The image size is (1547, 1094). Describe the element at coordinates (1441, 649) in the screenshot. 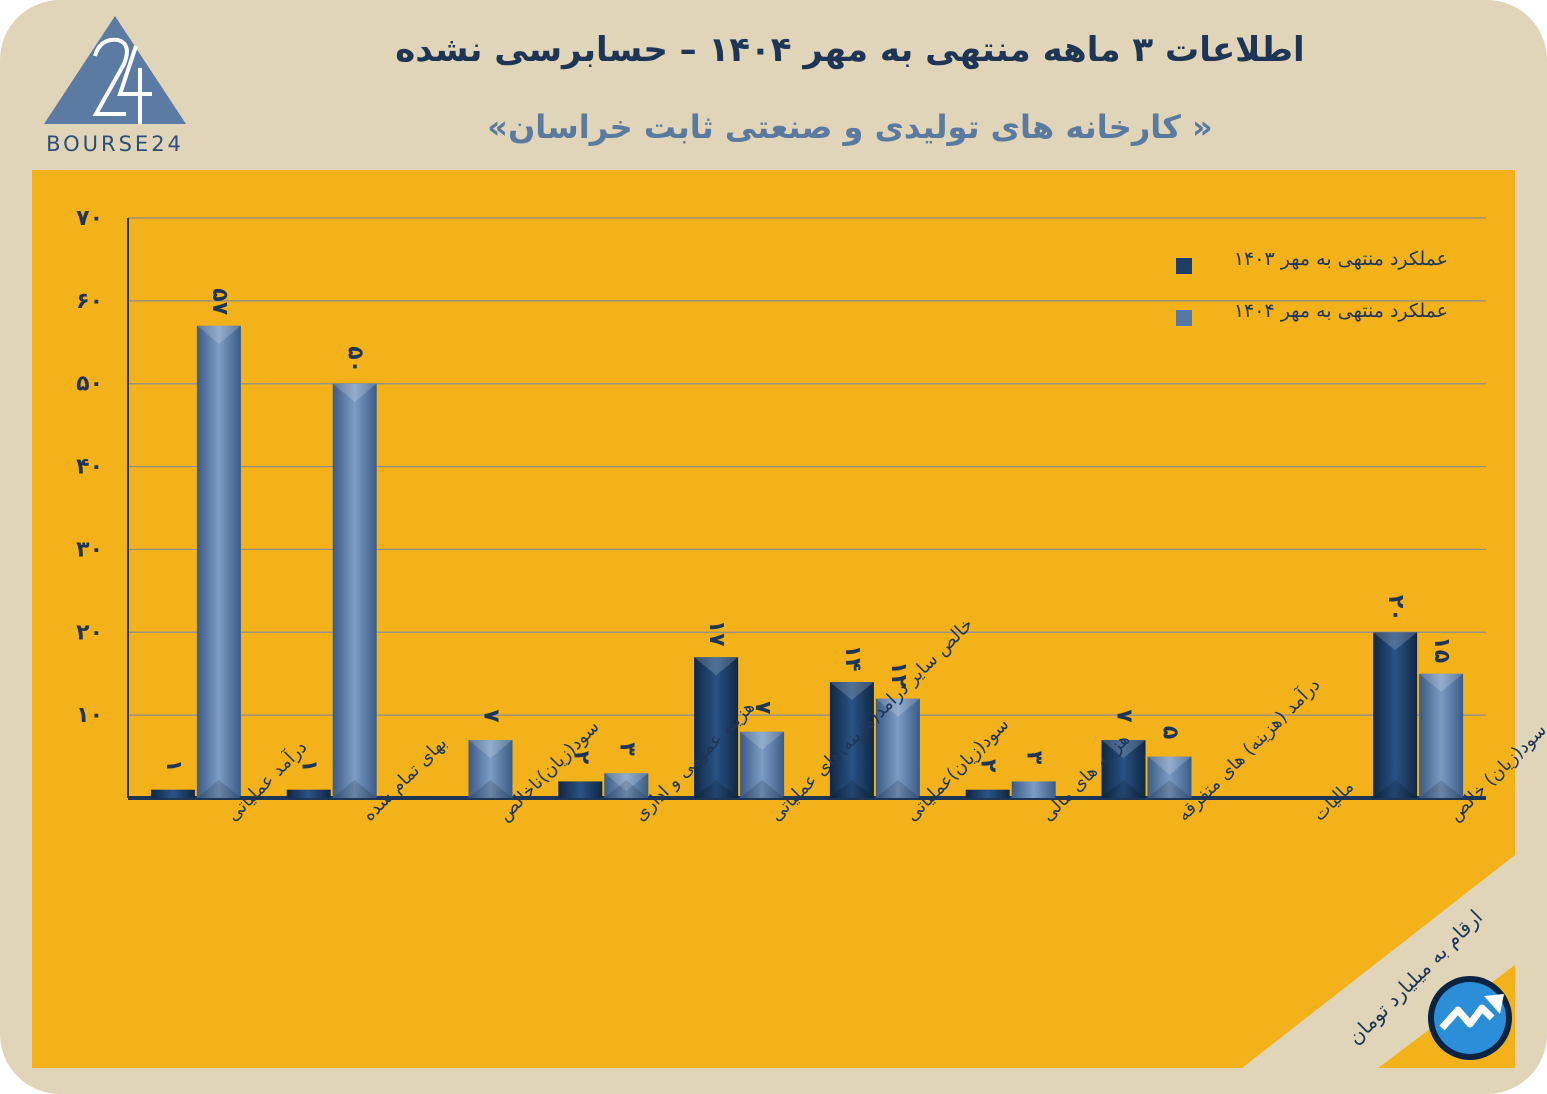

I see `data-label: ۱۵` at that location.